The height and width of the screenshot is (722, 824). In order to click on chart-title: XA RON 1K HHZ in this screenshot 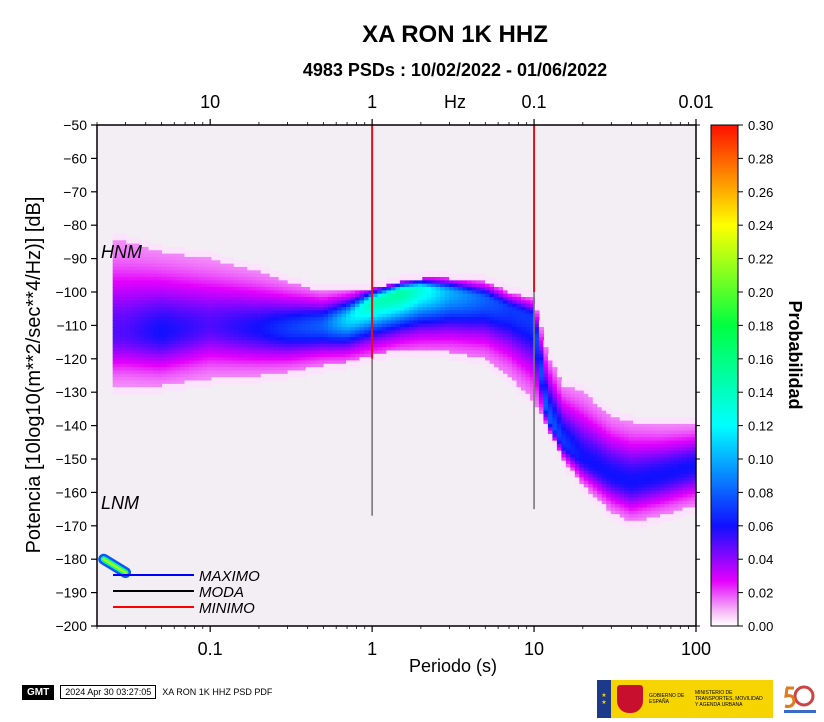, I will do `click(455, 34)`.